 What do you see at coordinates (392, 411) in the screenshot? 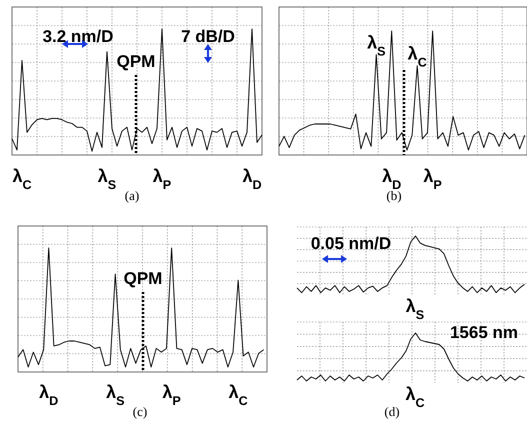
I see `text: (d)` at bounding box center [392, 411].